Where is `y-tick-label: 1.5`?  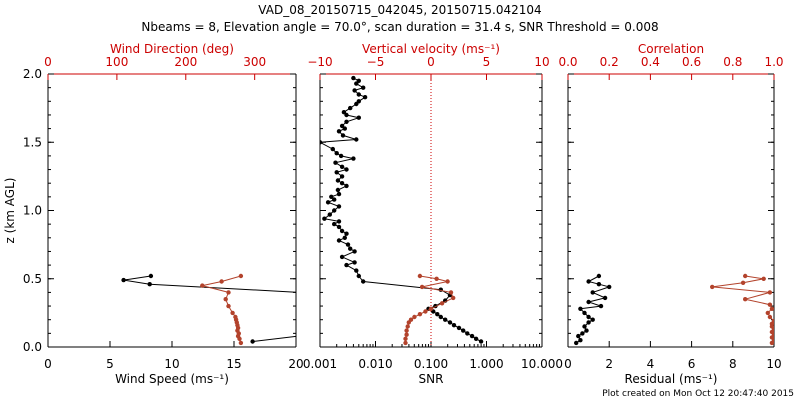
y-tick-label: 1.5 is located at coordinates (32, 142).